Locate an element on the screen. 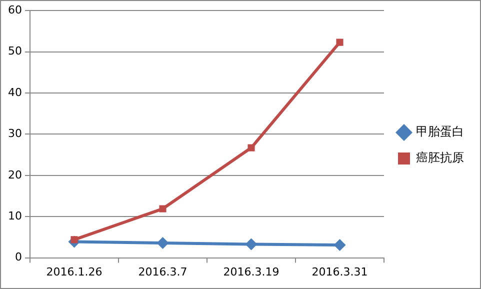 This screenshot has width=481, height=289. y-tick-label: 60 is located at coordinates (15, 9).